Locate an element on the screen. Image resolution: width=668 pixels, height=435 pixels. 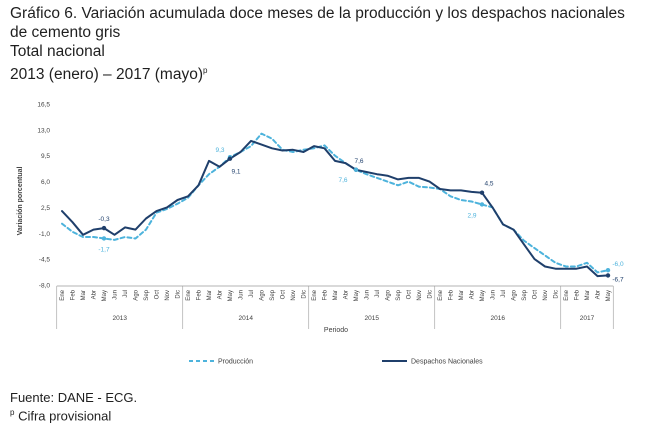
y-tick-label: -4,5 is located at coordinates (45, 260).